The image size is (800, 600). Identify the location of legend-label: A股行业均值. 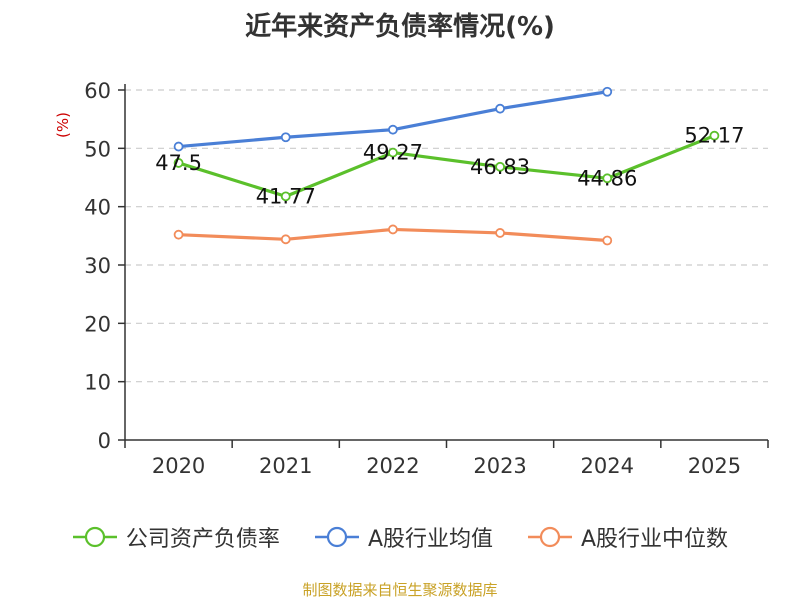
(430, 539).